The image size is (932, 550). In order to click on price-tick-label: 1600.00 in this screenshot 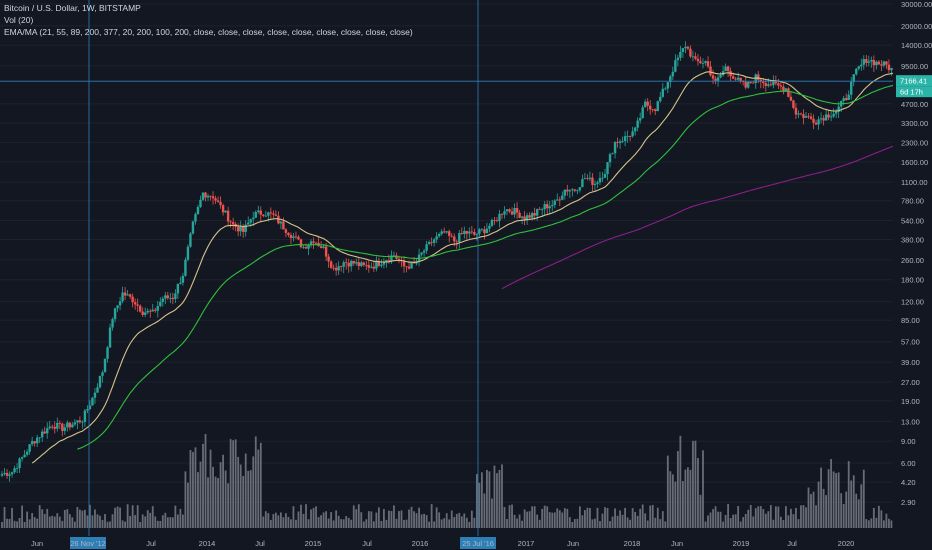, I will do `click(914, 162)`.